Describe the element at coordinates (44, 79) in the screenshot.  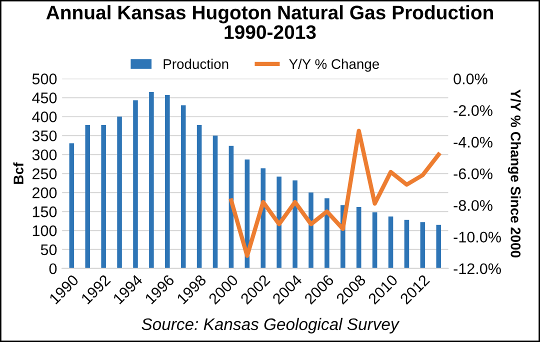
I see `y-tick-label: 500` at that location.